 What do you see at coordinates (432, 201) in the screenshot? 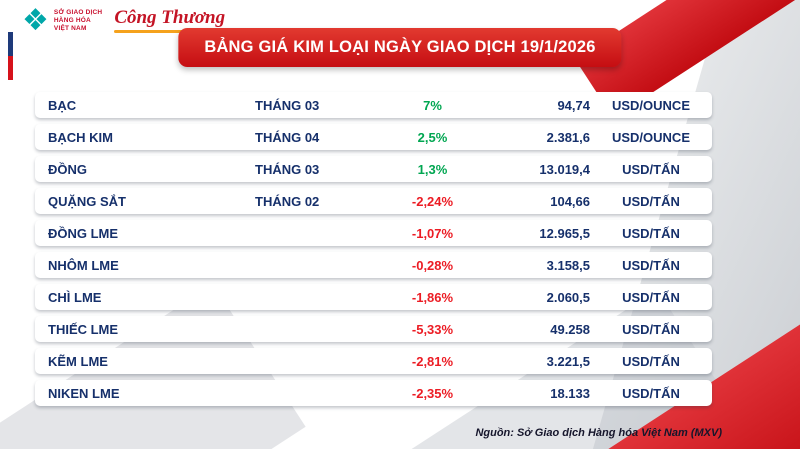
I see `percent-change: -2,24%` at bounding box center [432, 201].